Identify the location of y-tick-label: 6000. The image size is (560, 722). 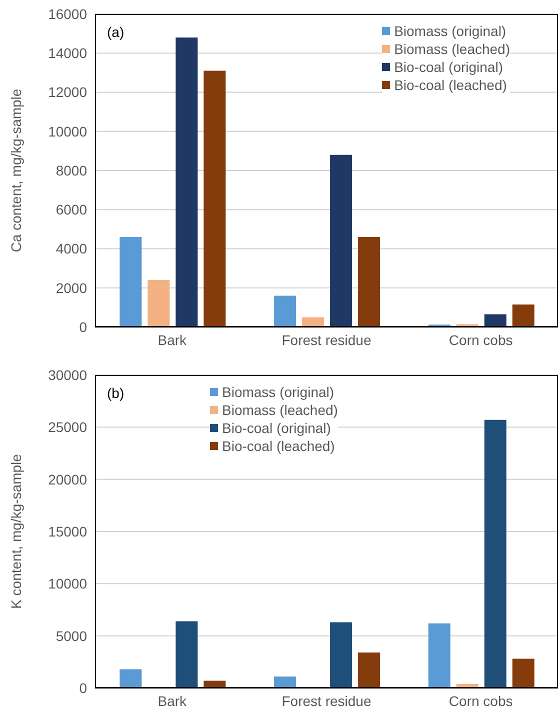
(72, 210).